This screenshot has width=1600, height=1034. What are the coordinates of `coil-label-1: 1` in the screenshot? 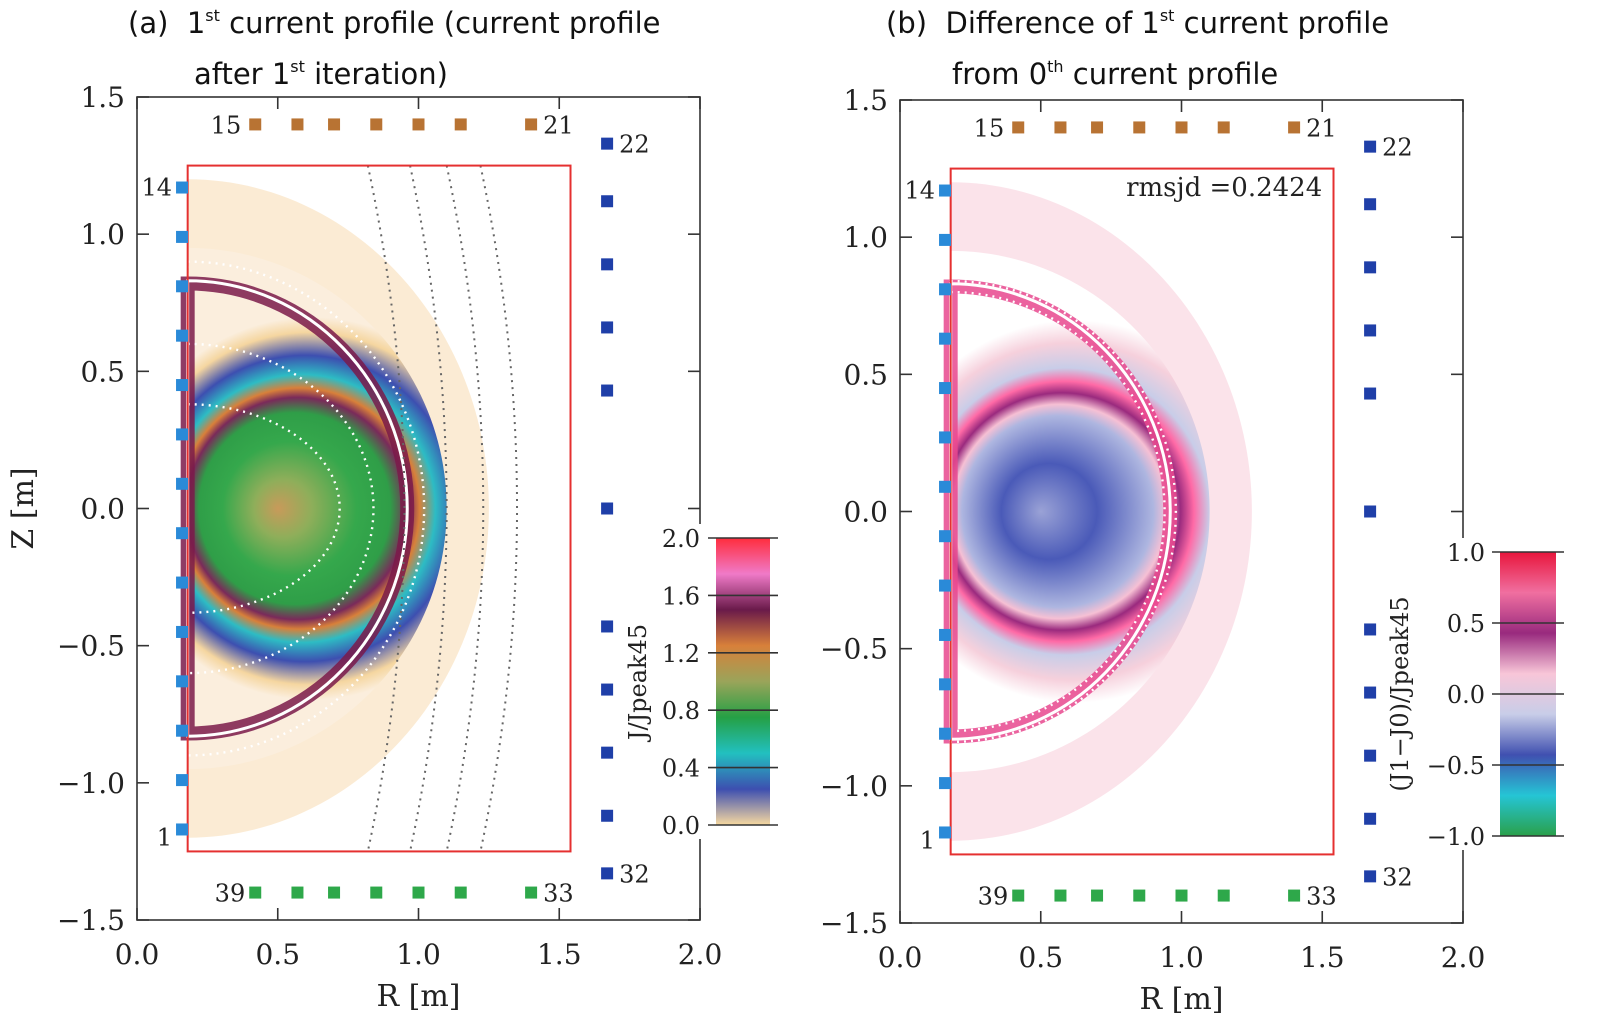 It's located at (927, 840).